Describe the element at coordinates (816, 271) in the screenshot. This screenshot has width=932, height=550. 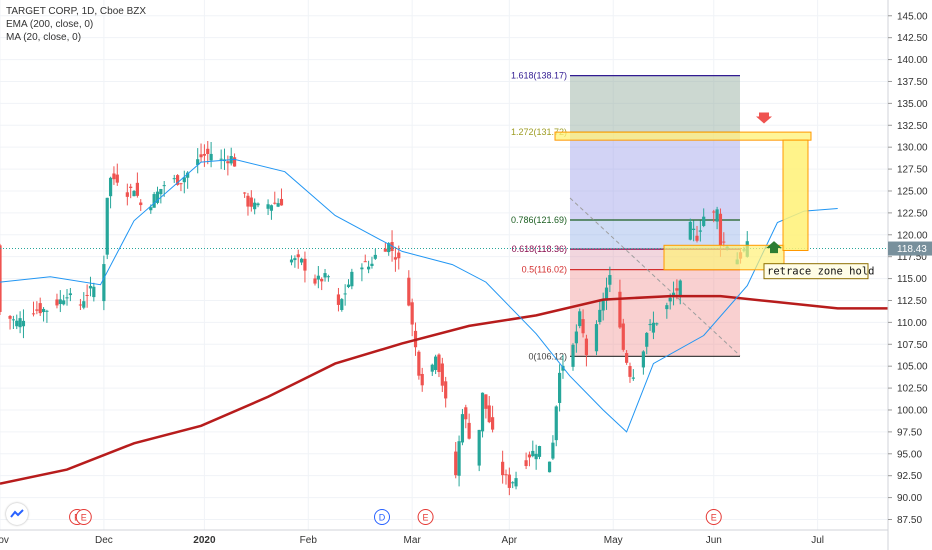
I see `annotation-box` at that location.